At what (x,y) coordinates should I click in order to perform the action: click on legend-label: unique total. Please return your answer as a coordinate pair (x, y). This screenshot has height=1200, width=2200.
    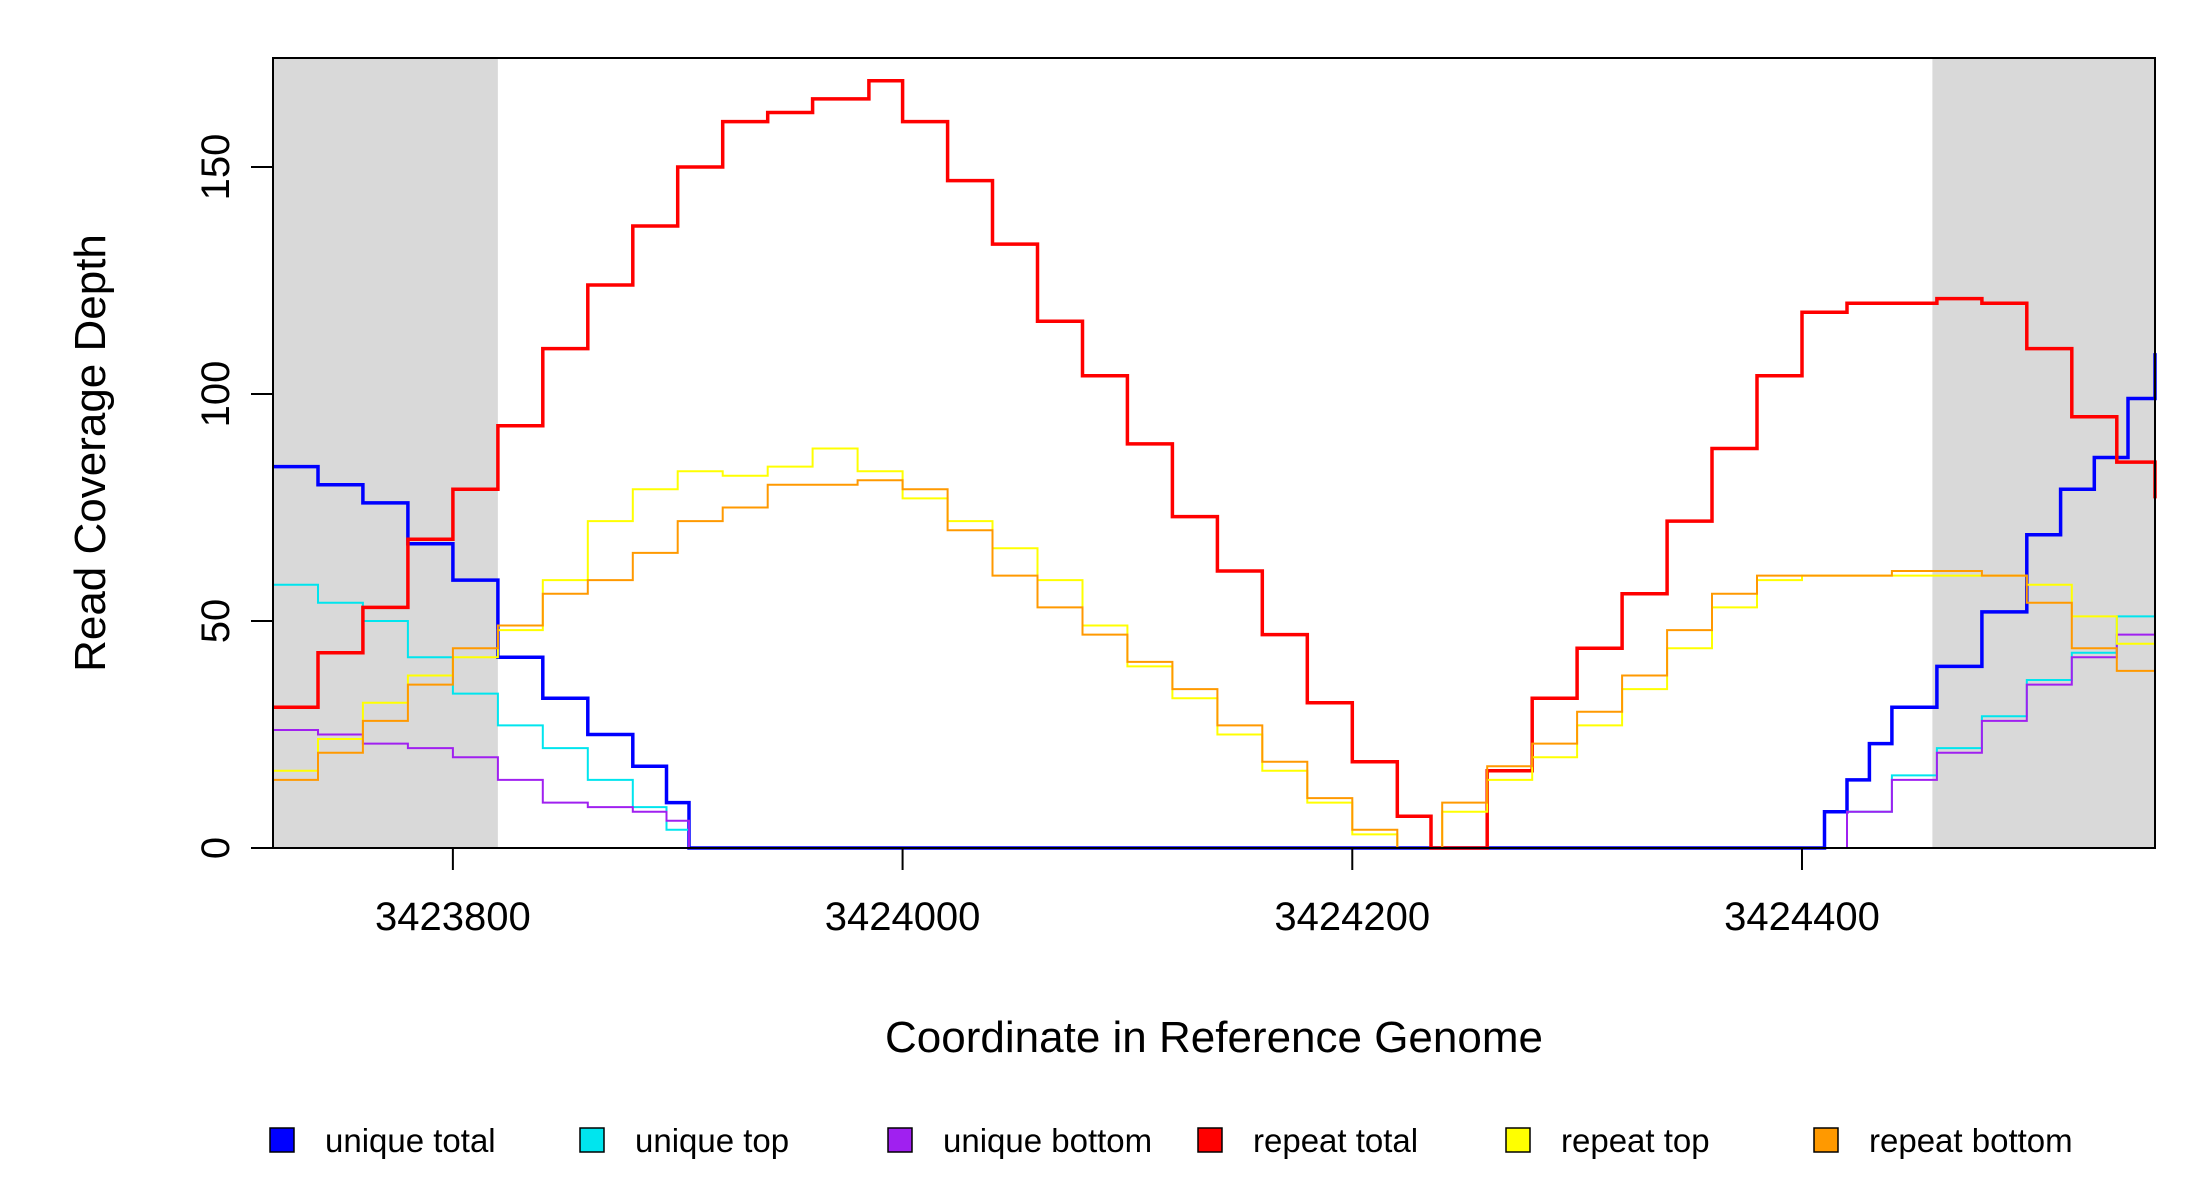
    Looking at the image, I should click on (410, 1140).